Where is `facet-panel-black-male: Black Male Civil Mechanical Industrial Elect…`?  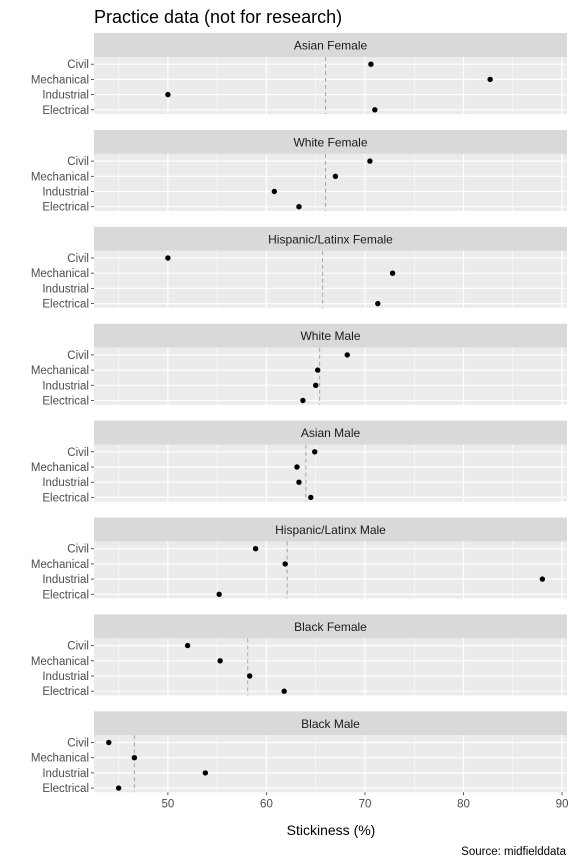
facet-panel-black-male: Black Male Civil Mechanical Industrial Elect… is located at coordinates (299, 753).